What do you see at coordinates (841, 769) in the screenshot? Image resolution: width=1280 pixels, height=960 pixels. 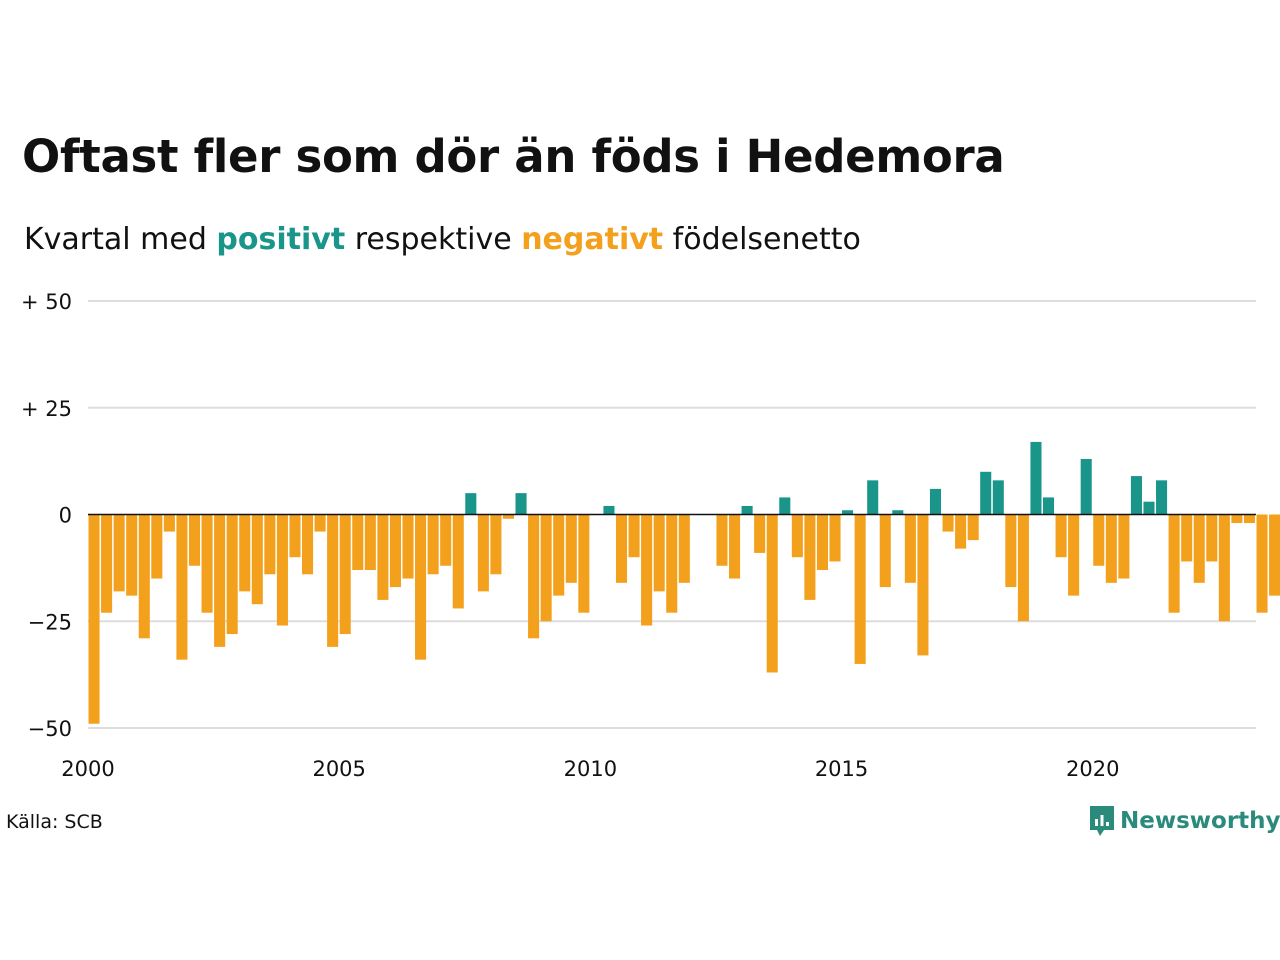 I see `x-tick-label: 2015` at bounding box center [841, 769].